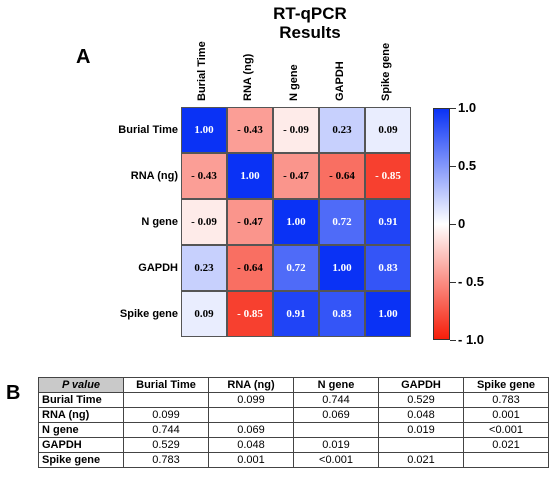 The width and height of the screenshot is (550, 483). What do you see at coordinates (248, 77) in the screenshot?
I see `column-label: RNA (ng)` at bounding box center [248, 77].